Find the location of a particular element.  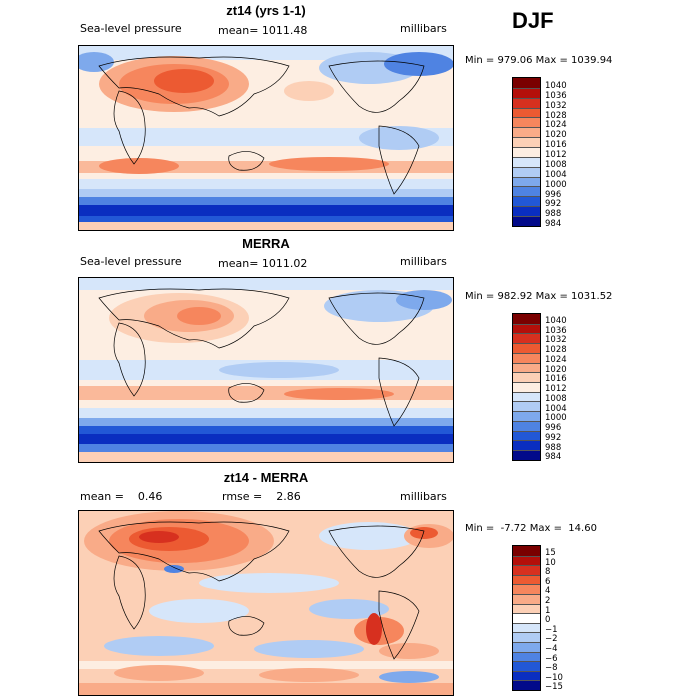

panel2-units: millibars is located at coordinates (423, 261).